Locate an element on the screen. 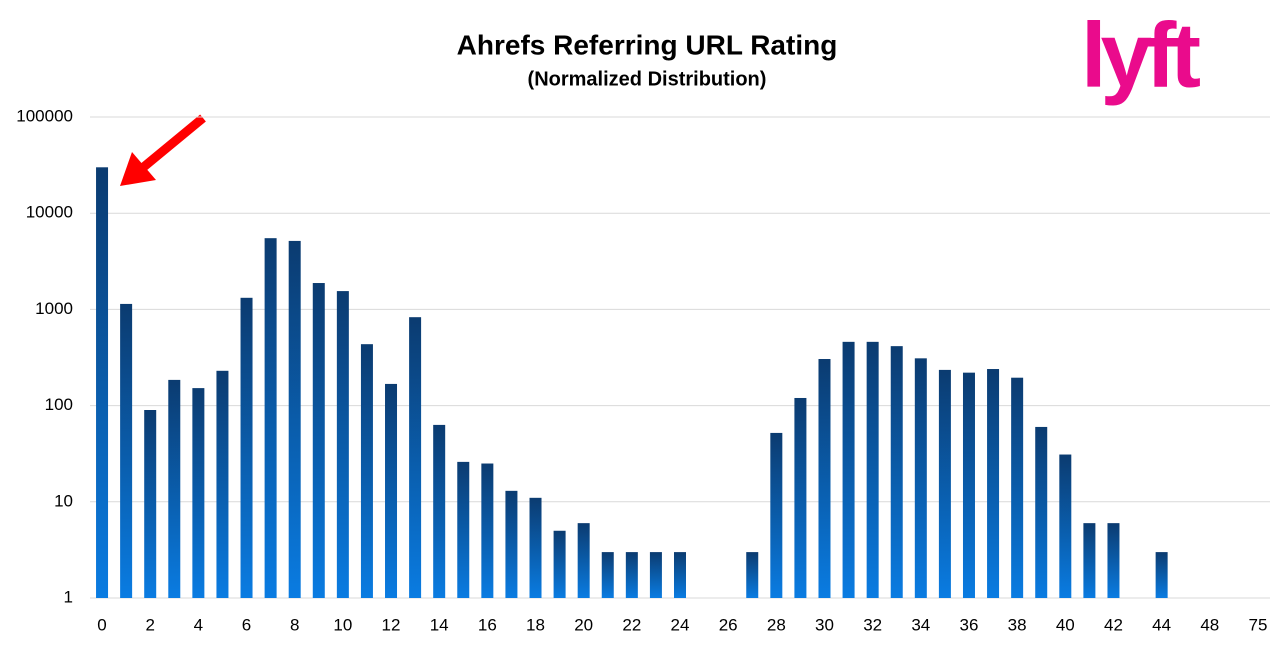 Image resolution: width=1283 pixels, height=646 pixels. arrow-head is located at coordinates (138, 169).